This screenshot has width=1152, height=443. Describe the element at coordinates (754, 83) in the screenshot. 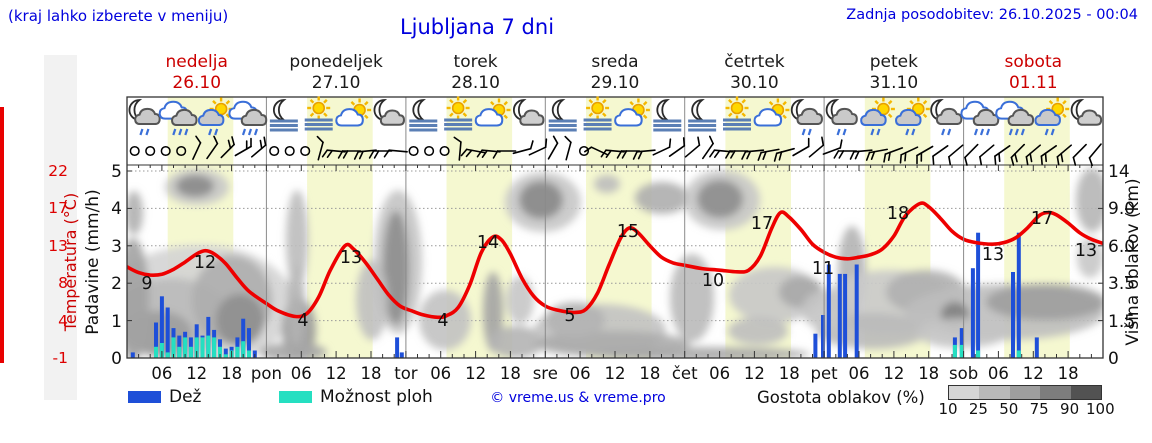

I see `day-date: 30.10` at that location.